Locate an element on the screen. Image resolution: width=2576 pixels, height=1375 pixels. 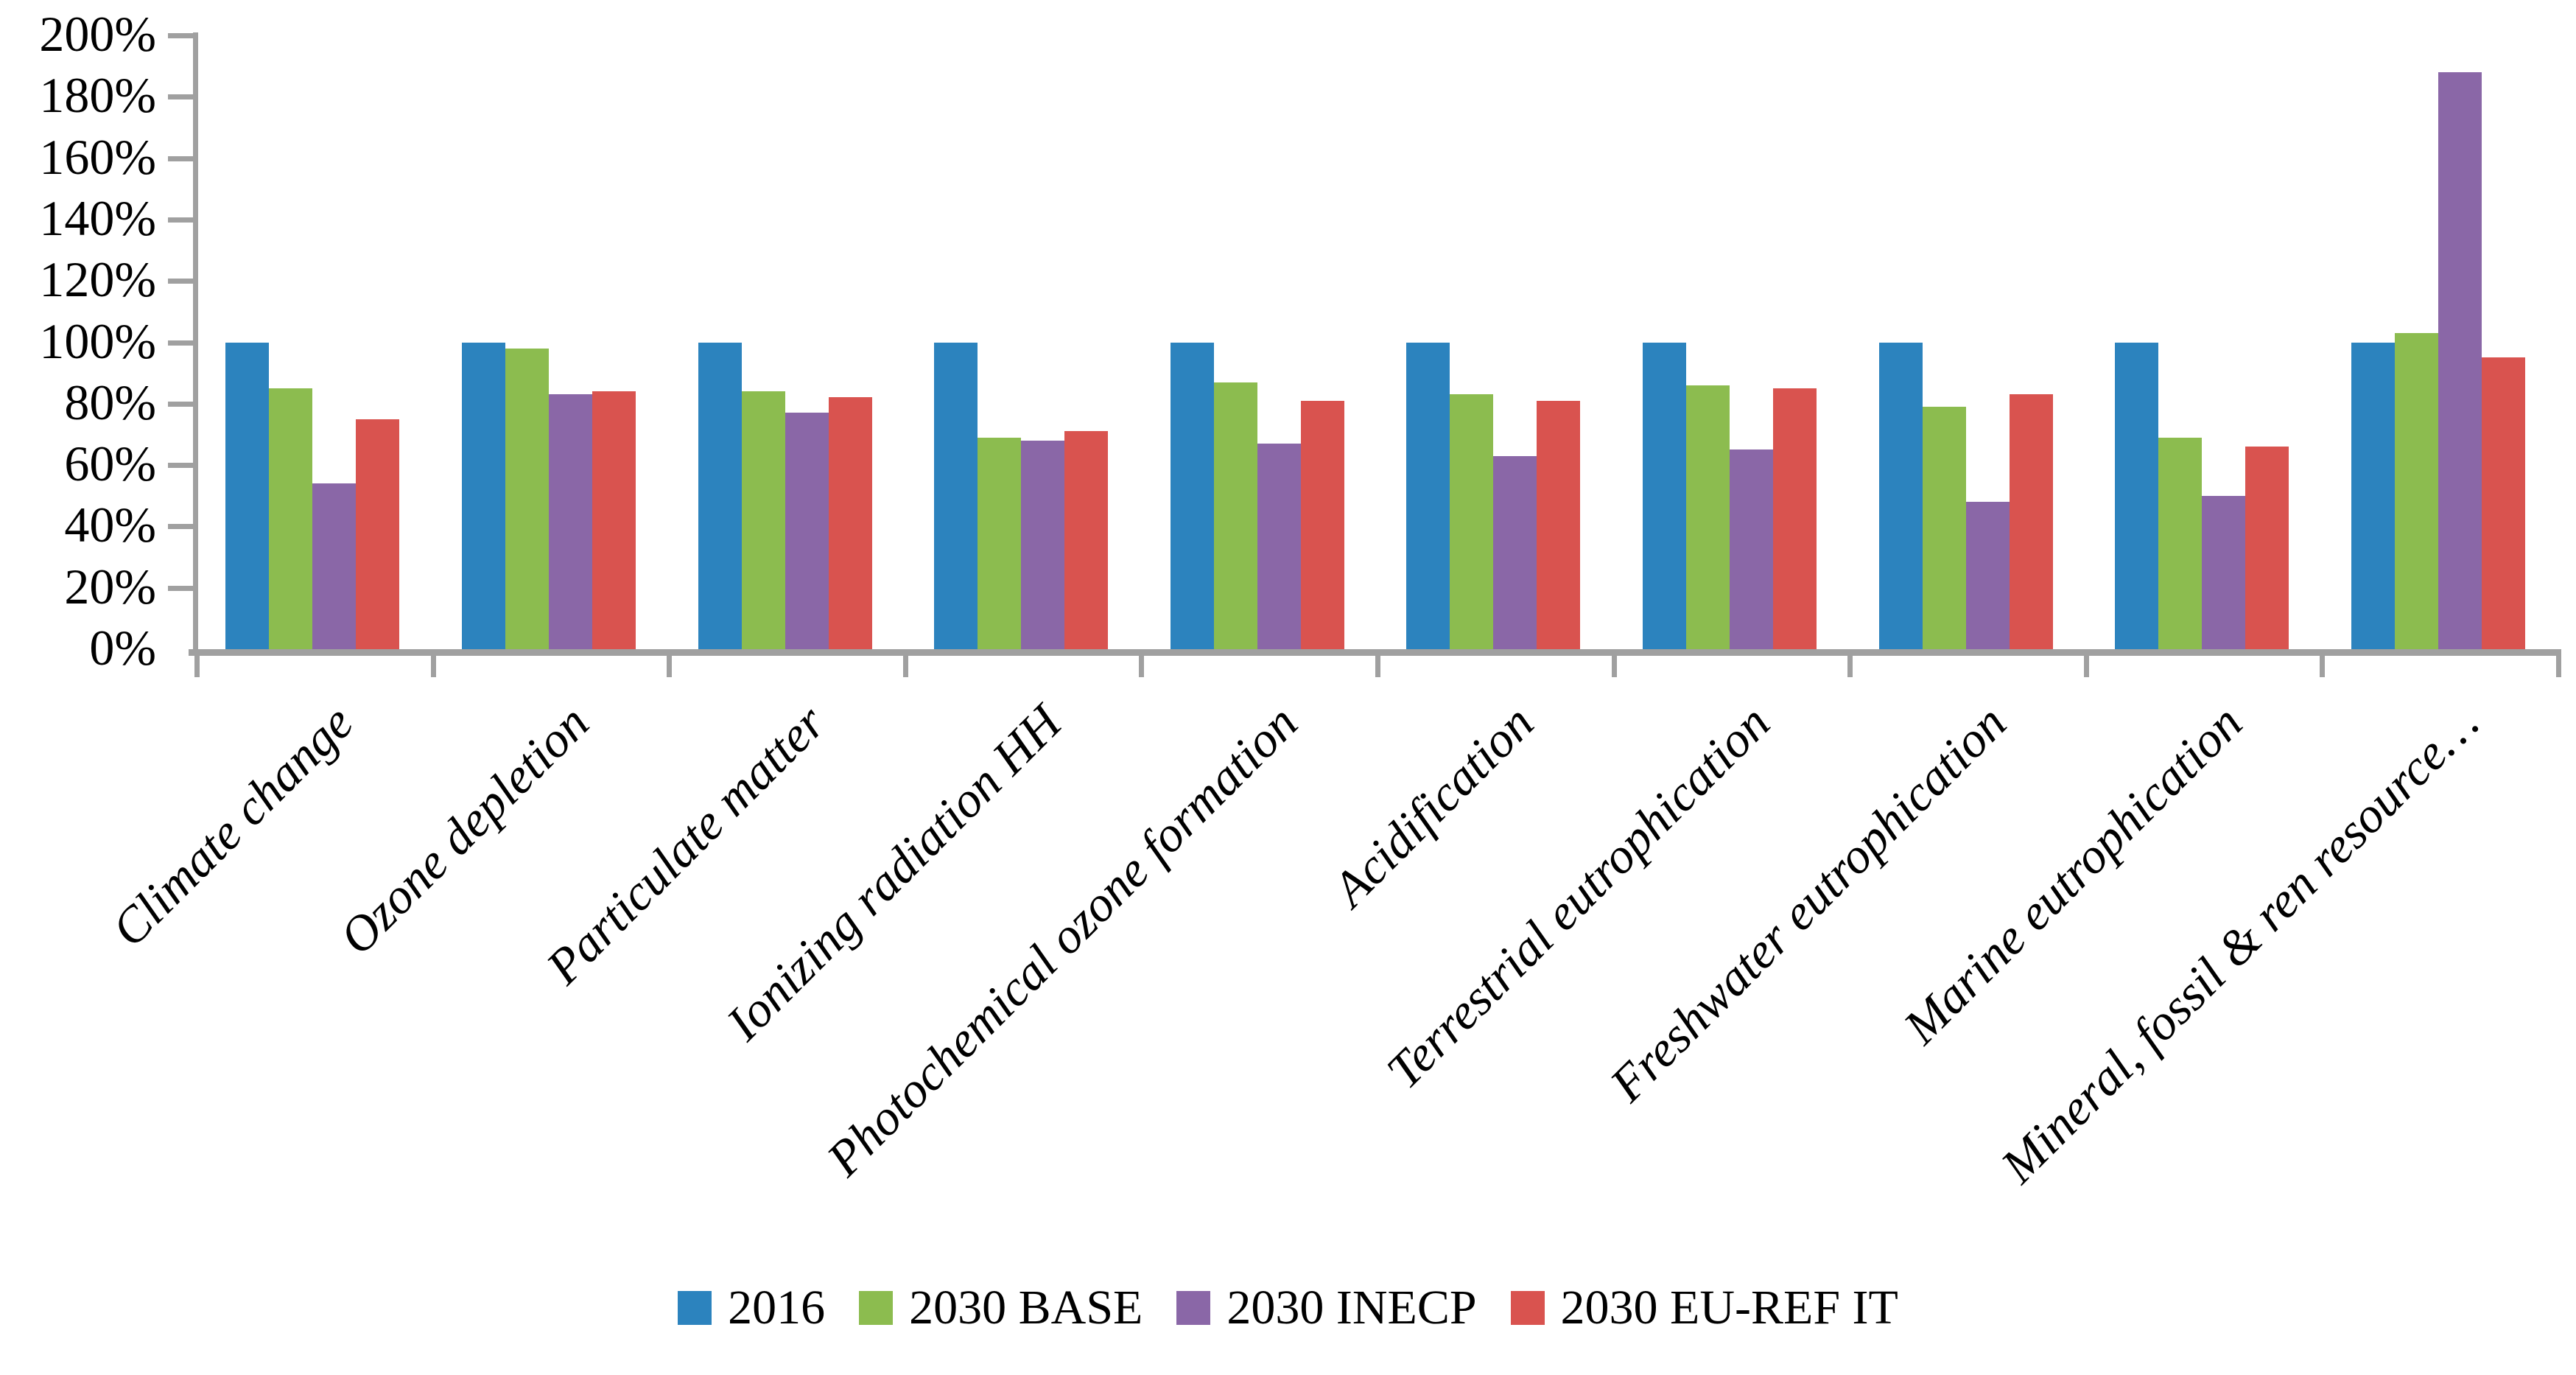
y-axis-tick-label: 200% is located at coordinates (97, 34).